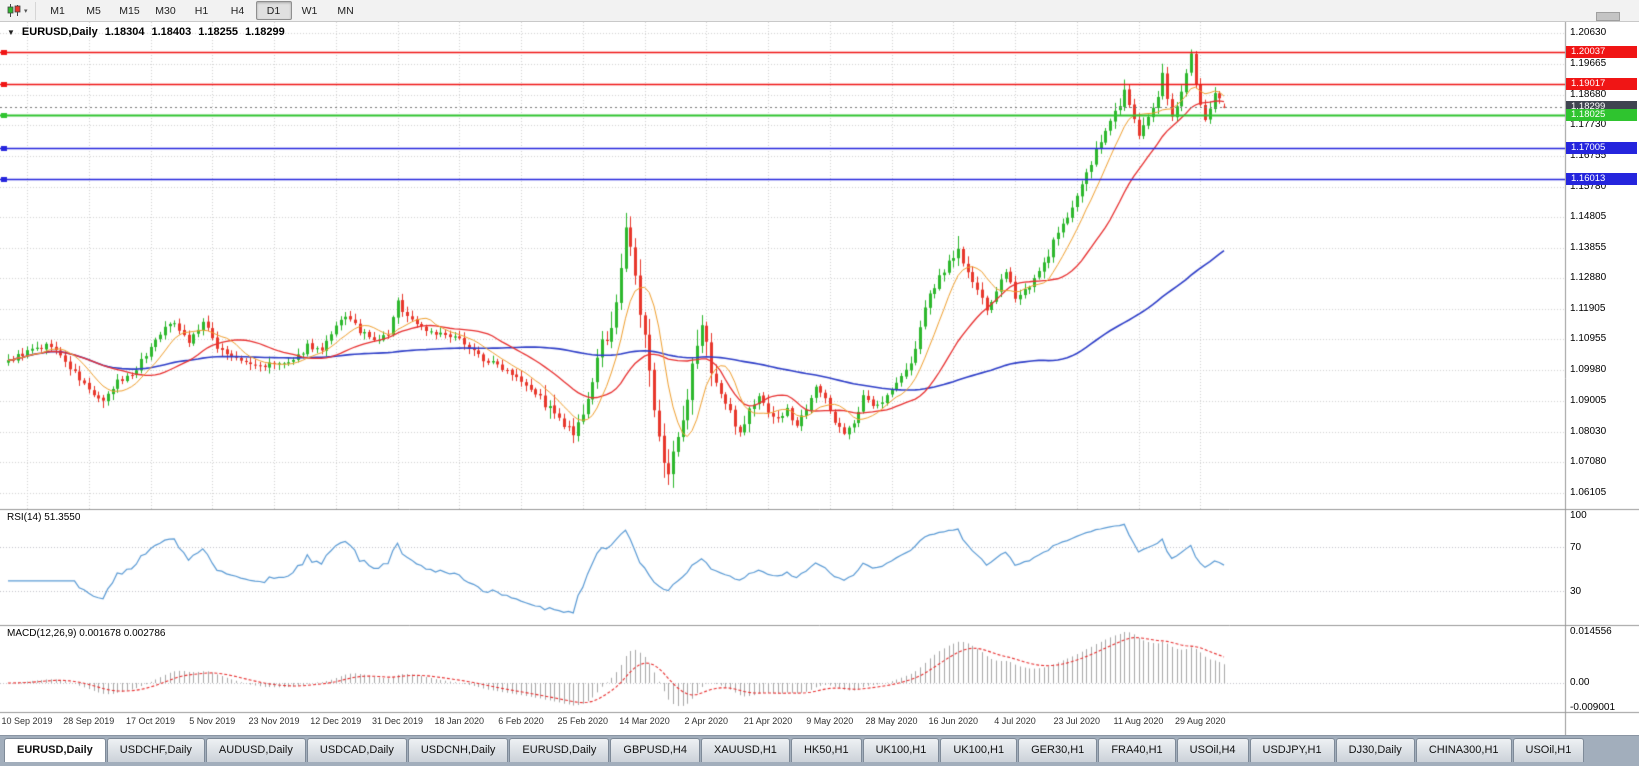 The image size is (1639, 766). What do you see at coordinates (1601, 84) in the screenshot?
I see `price-line-badge-1-19017: 1.19017` at bounding box center [1601, 84].